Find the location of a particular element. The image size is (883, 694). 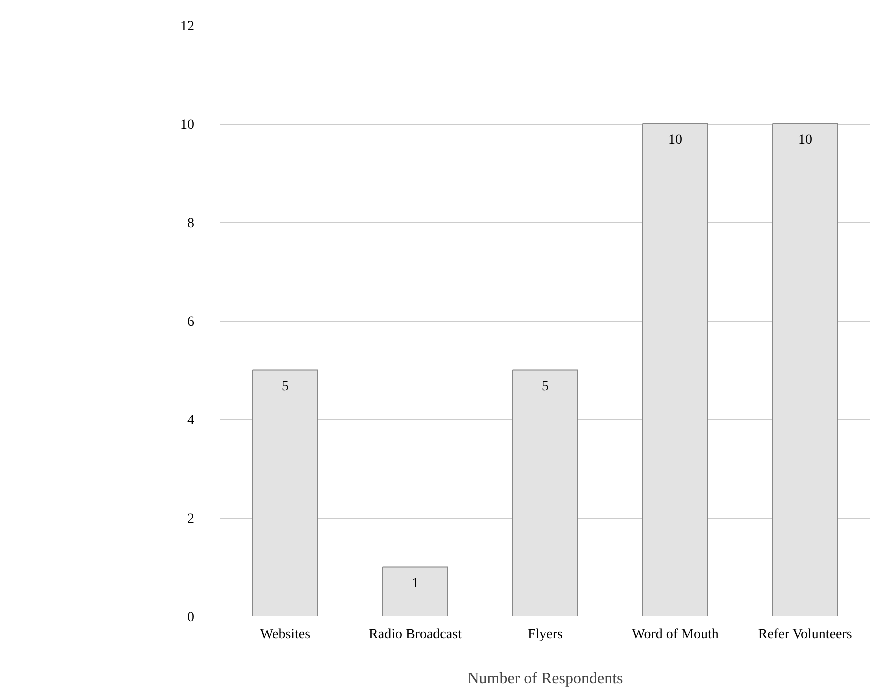

y-tick-label: 4 is located at coordinates (191, 421).